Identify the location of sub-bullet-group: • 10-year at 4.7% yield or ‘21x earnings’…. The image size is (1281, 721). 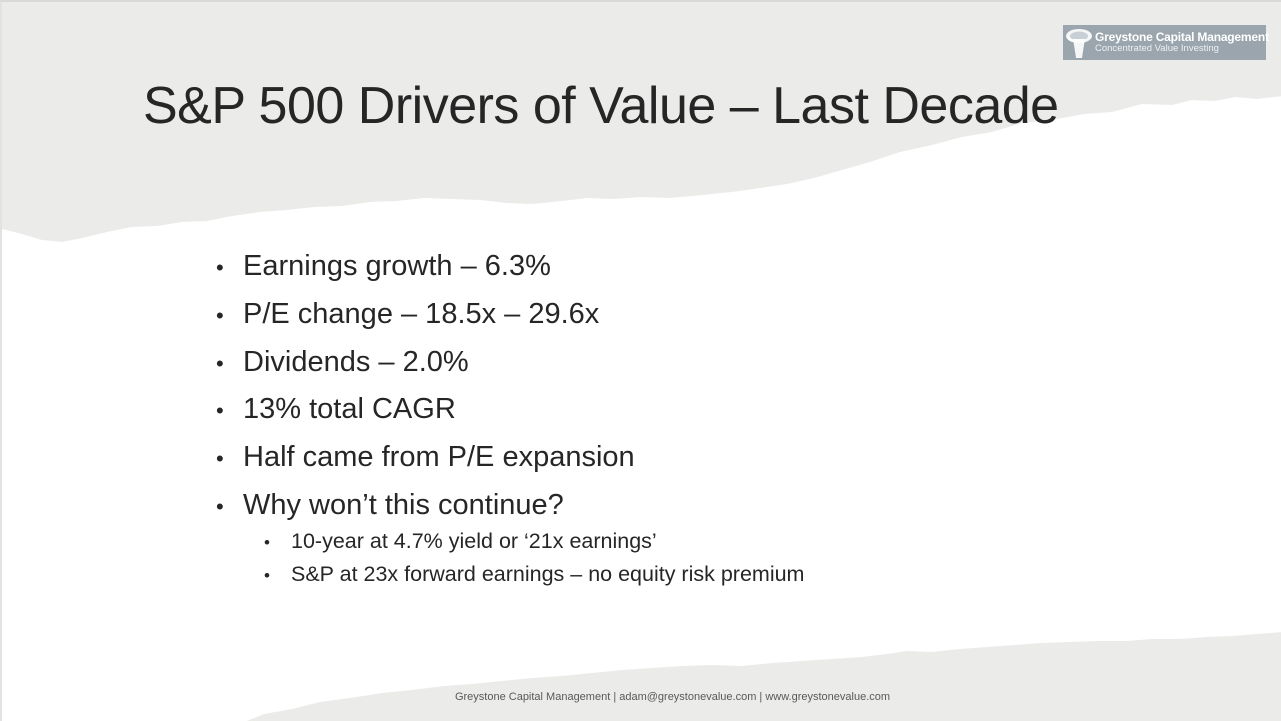
(510, 562).